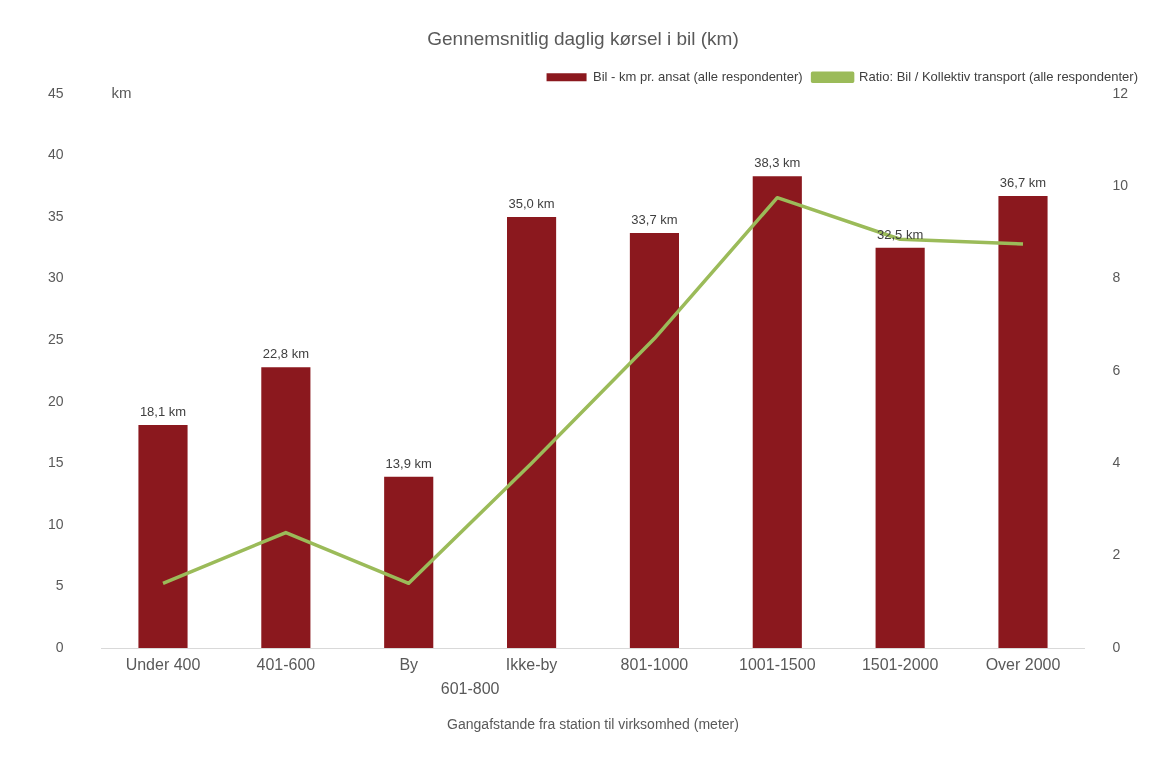 This screenshot has height=760, width=1170. What do you see at coordinates (55, 92) in the screenshot?
I see `y-tick-label: 45` at bounding box center [55, 92].